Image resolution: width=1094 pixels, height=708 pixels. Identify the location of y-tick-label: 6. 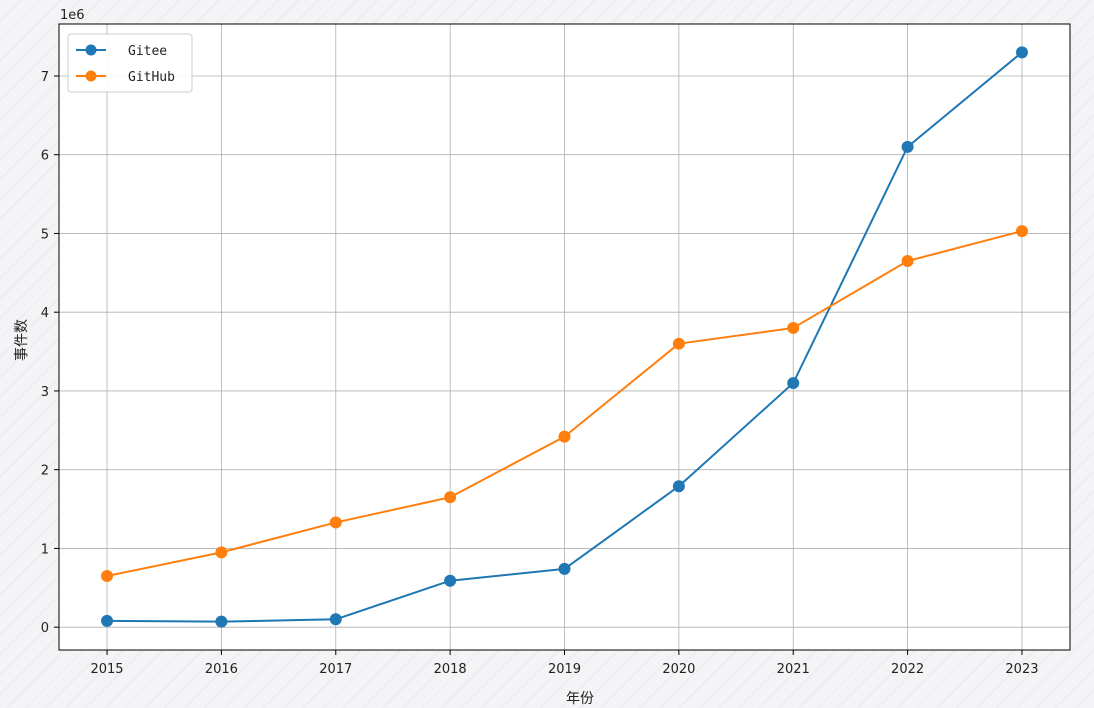
(45, 156).